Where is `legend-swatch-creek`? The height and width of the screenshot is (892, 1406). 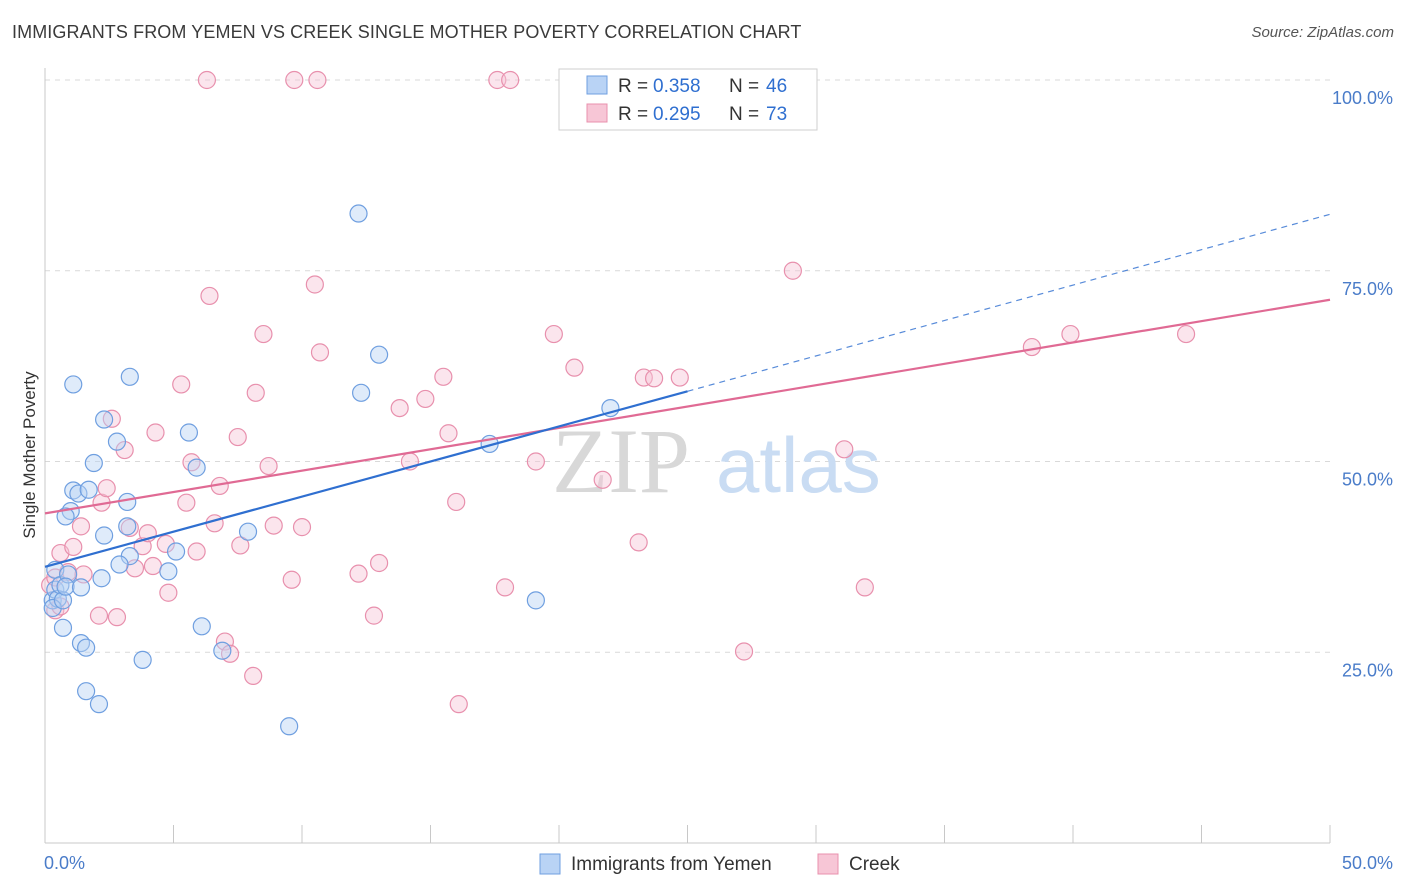 legend-swatch-creek is located at coordinates (597, 113).